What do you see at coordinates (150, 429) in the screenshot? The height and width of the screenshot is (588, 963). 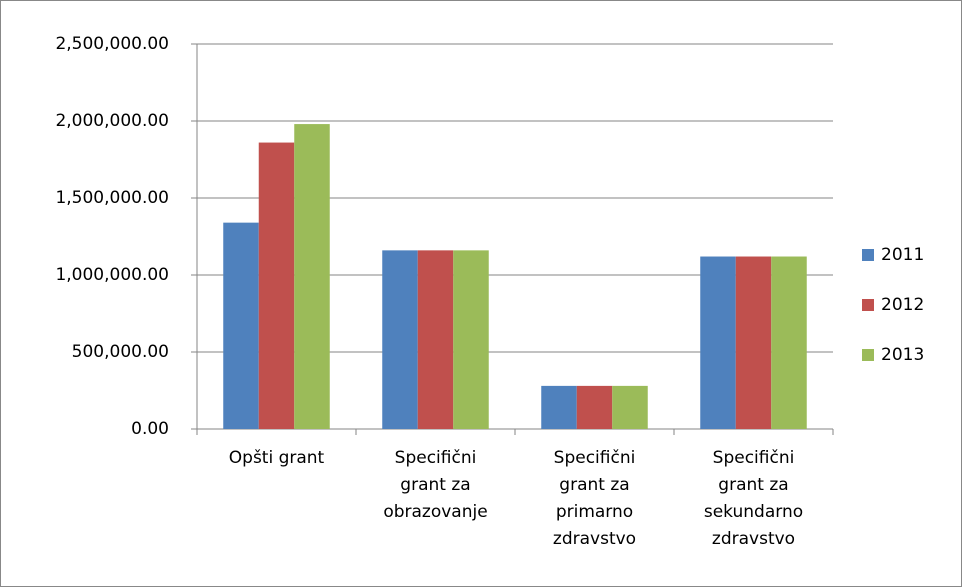 I see `y-tick-label: 0.00` at bounding box center [150, 429].